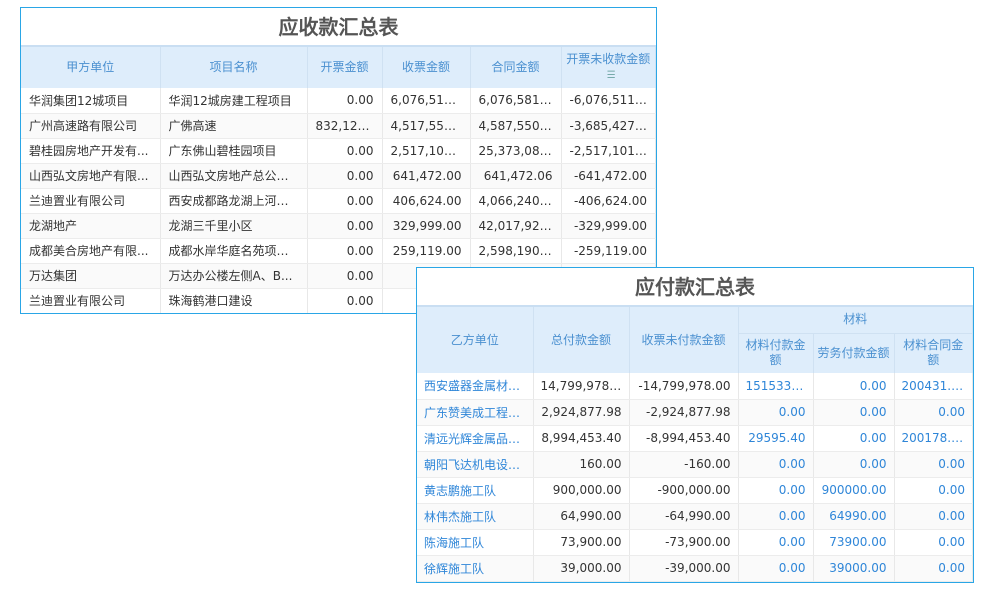 This screenshot has height=600, width=1000. Describe the element at coordinates (475, 568) in the screenshot. I see `supplier-link: 徐辉施工队` at that location.